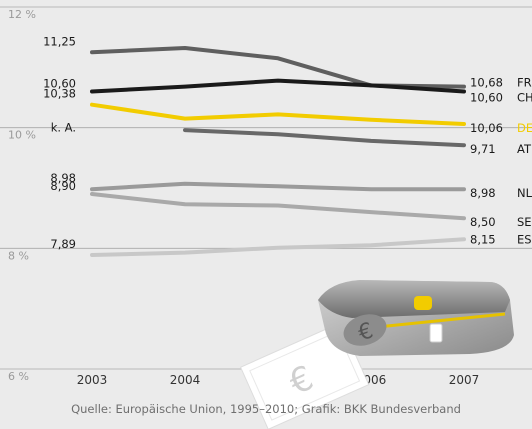  I want to click on x-tick-label: 2004, so click(185, 380).